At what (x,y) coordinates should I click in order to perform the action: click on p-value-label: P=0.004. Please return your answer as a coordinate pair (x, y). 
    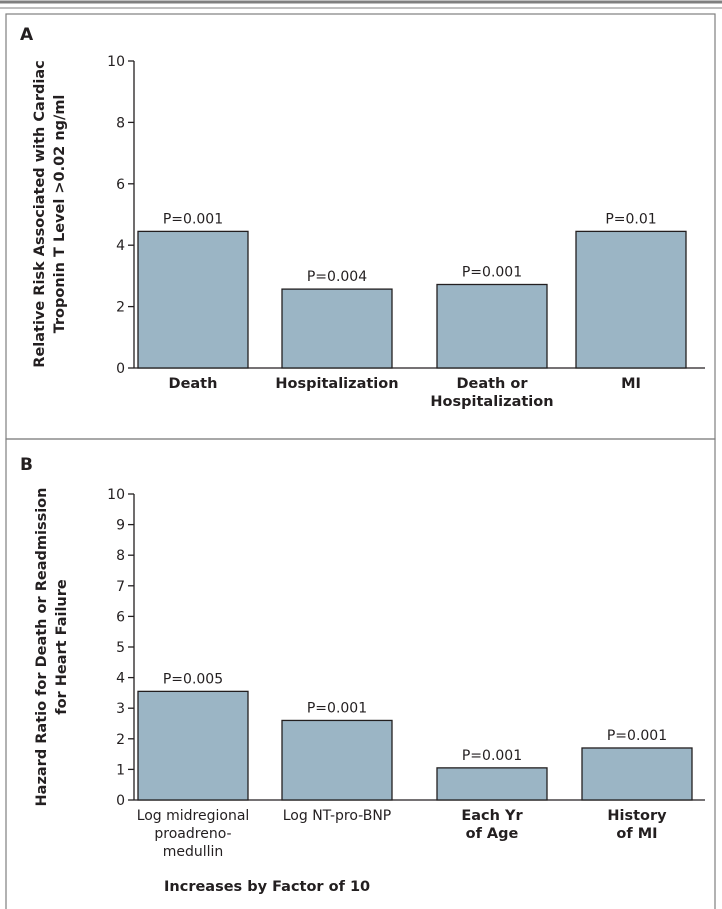
    Looking at the image, I should click on (337, 277).